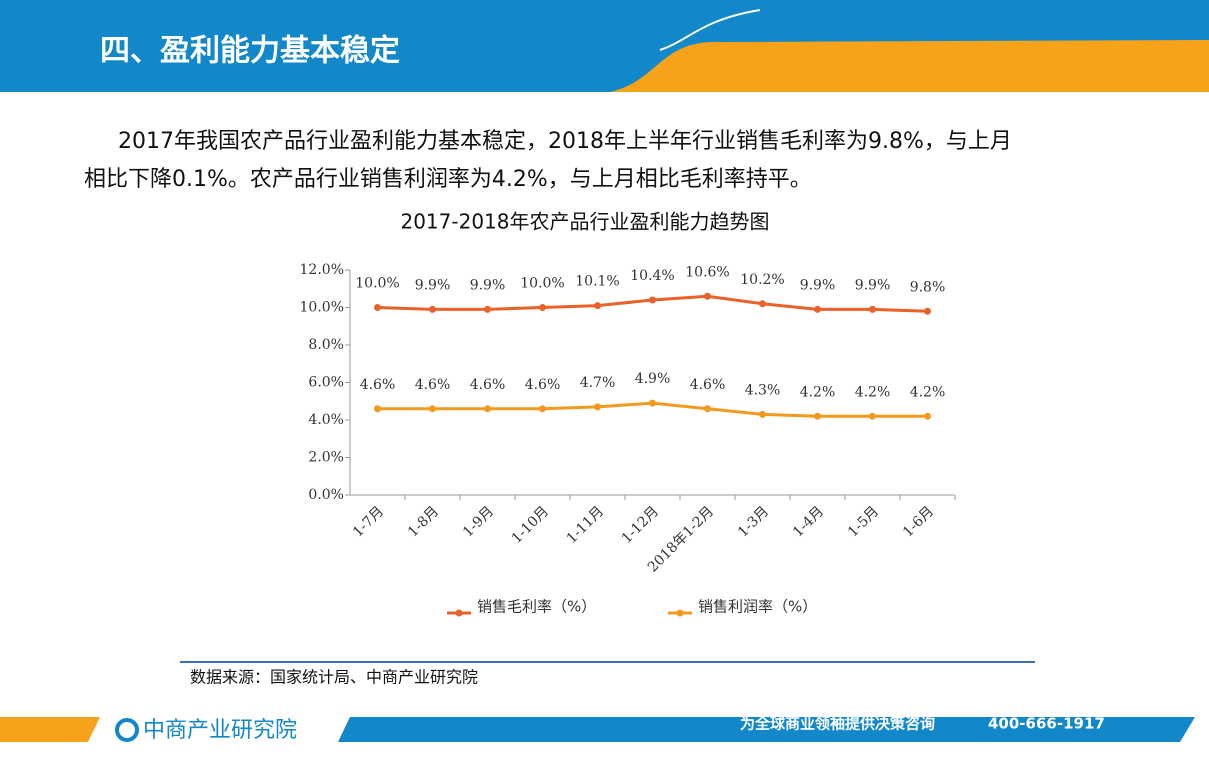 Image resolution: width=1209 pixels, height=759 pixels. Describe the element at coordinates (326, 420) in the screenshot. I see `y-tick-label: 4.0%` at that location.